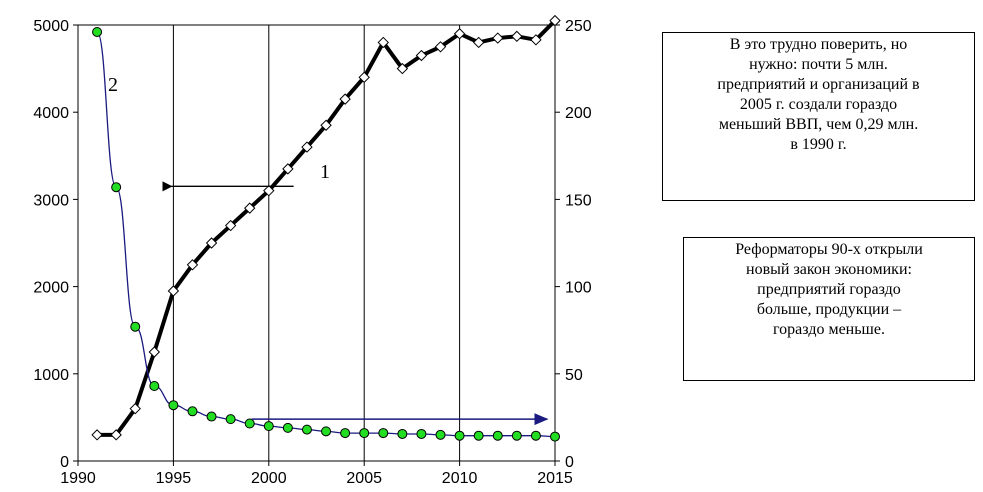 This screenshot has width=983, height=492. Describe the element at coordinates (51, 113) in the screenshot. I see `y-left-tick-label: 4000` at that location.